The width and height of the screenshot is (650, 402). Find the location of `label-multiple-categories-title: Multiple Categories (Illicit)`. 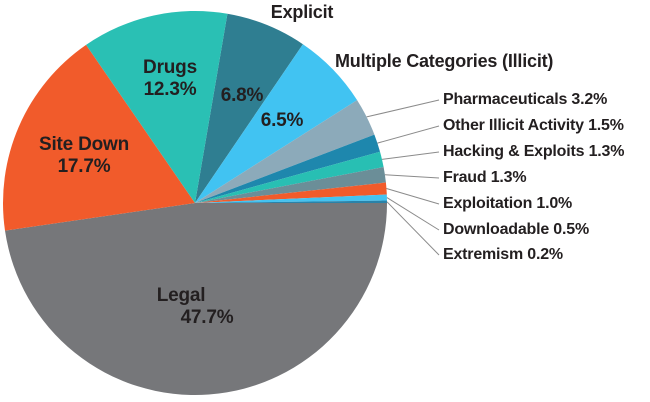

label-multiple-categories-title: Multiple Categories (Illicit) is located at coordinates (444, 61).